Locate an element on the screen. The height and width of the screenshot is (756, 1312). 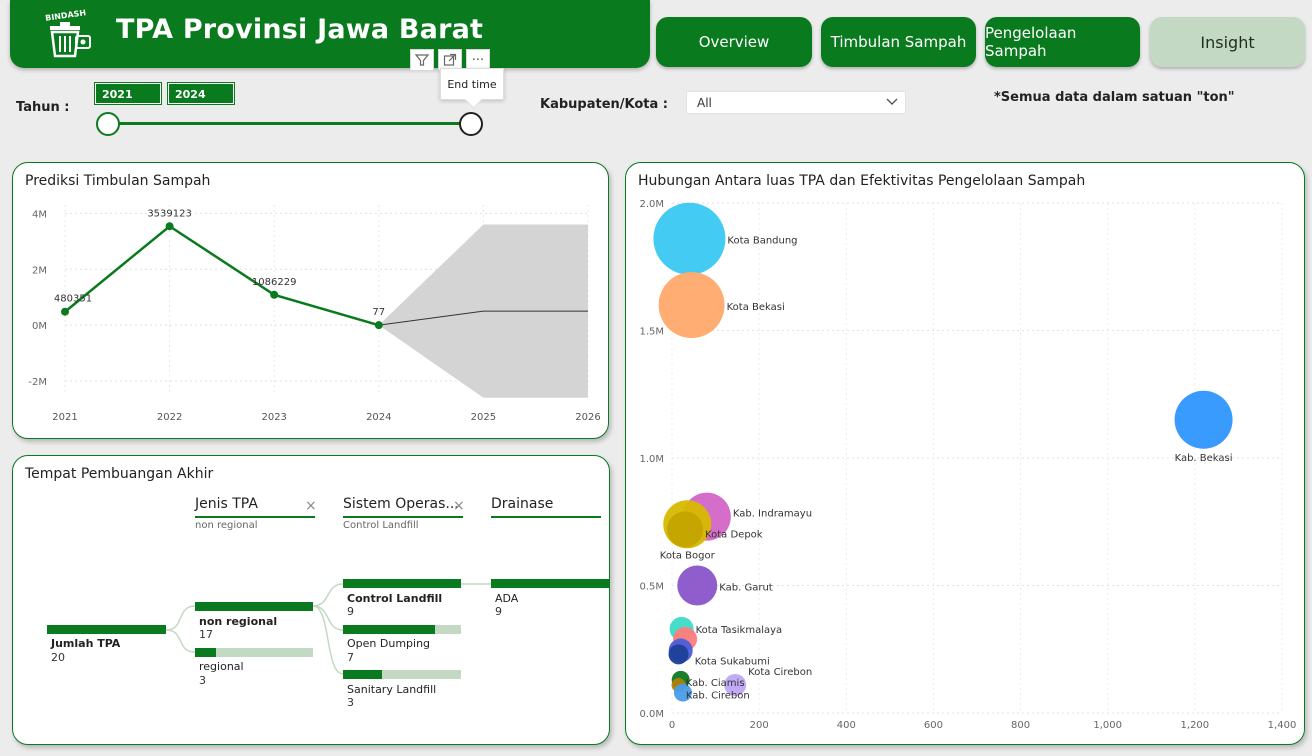
bubble-label: Kab. Indramayu is located at coordinates (772, 514).